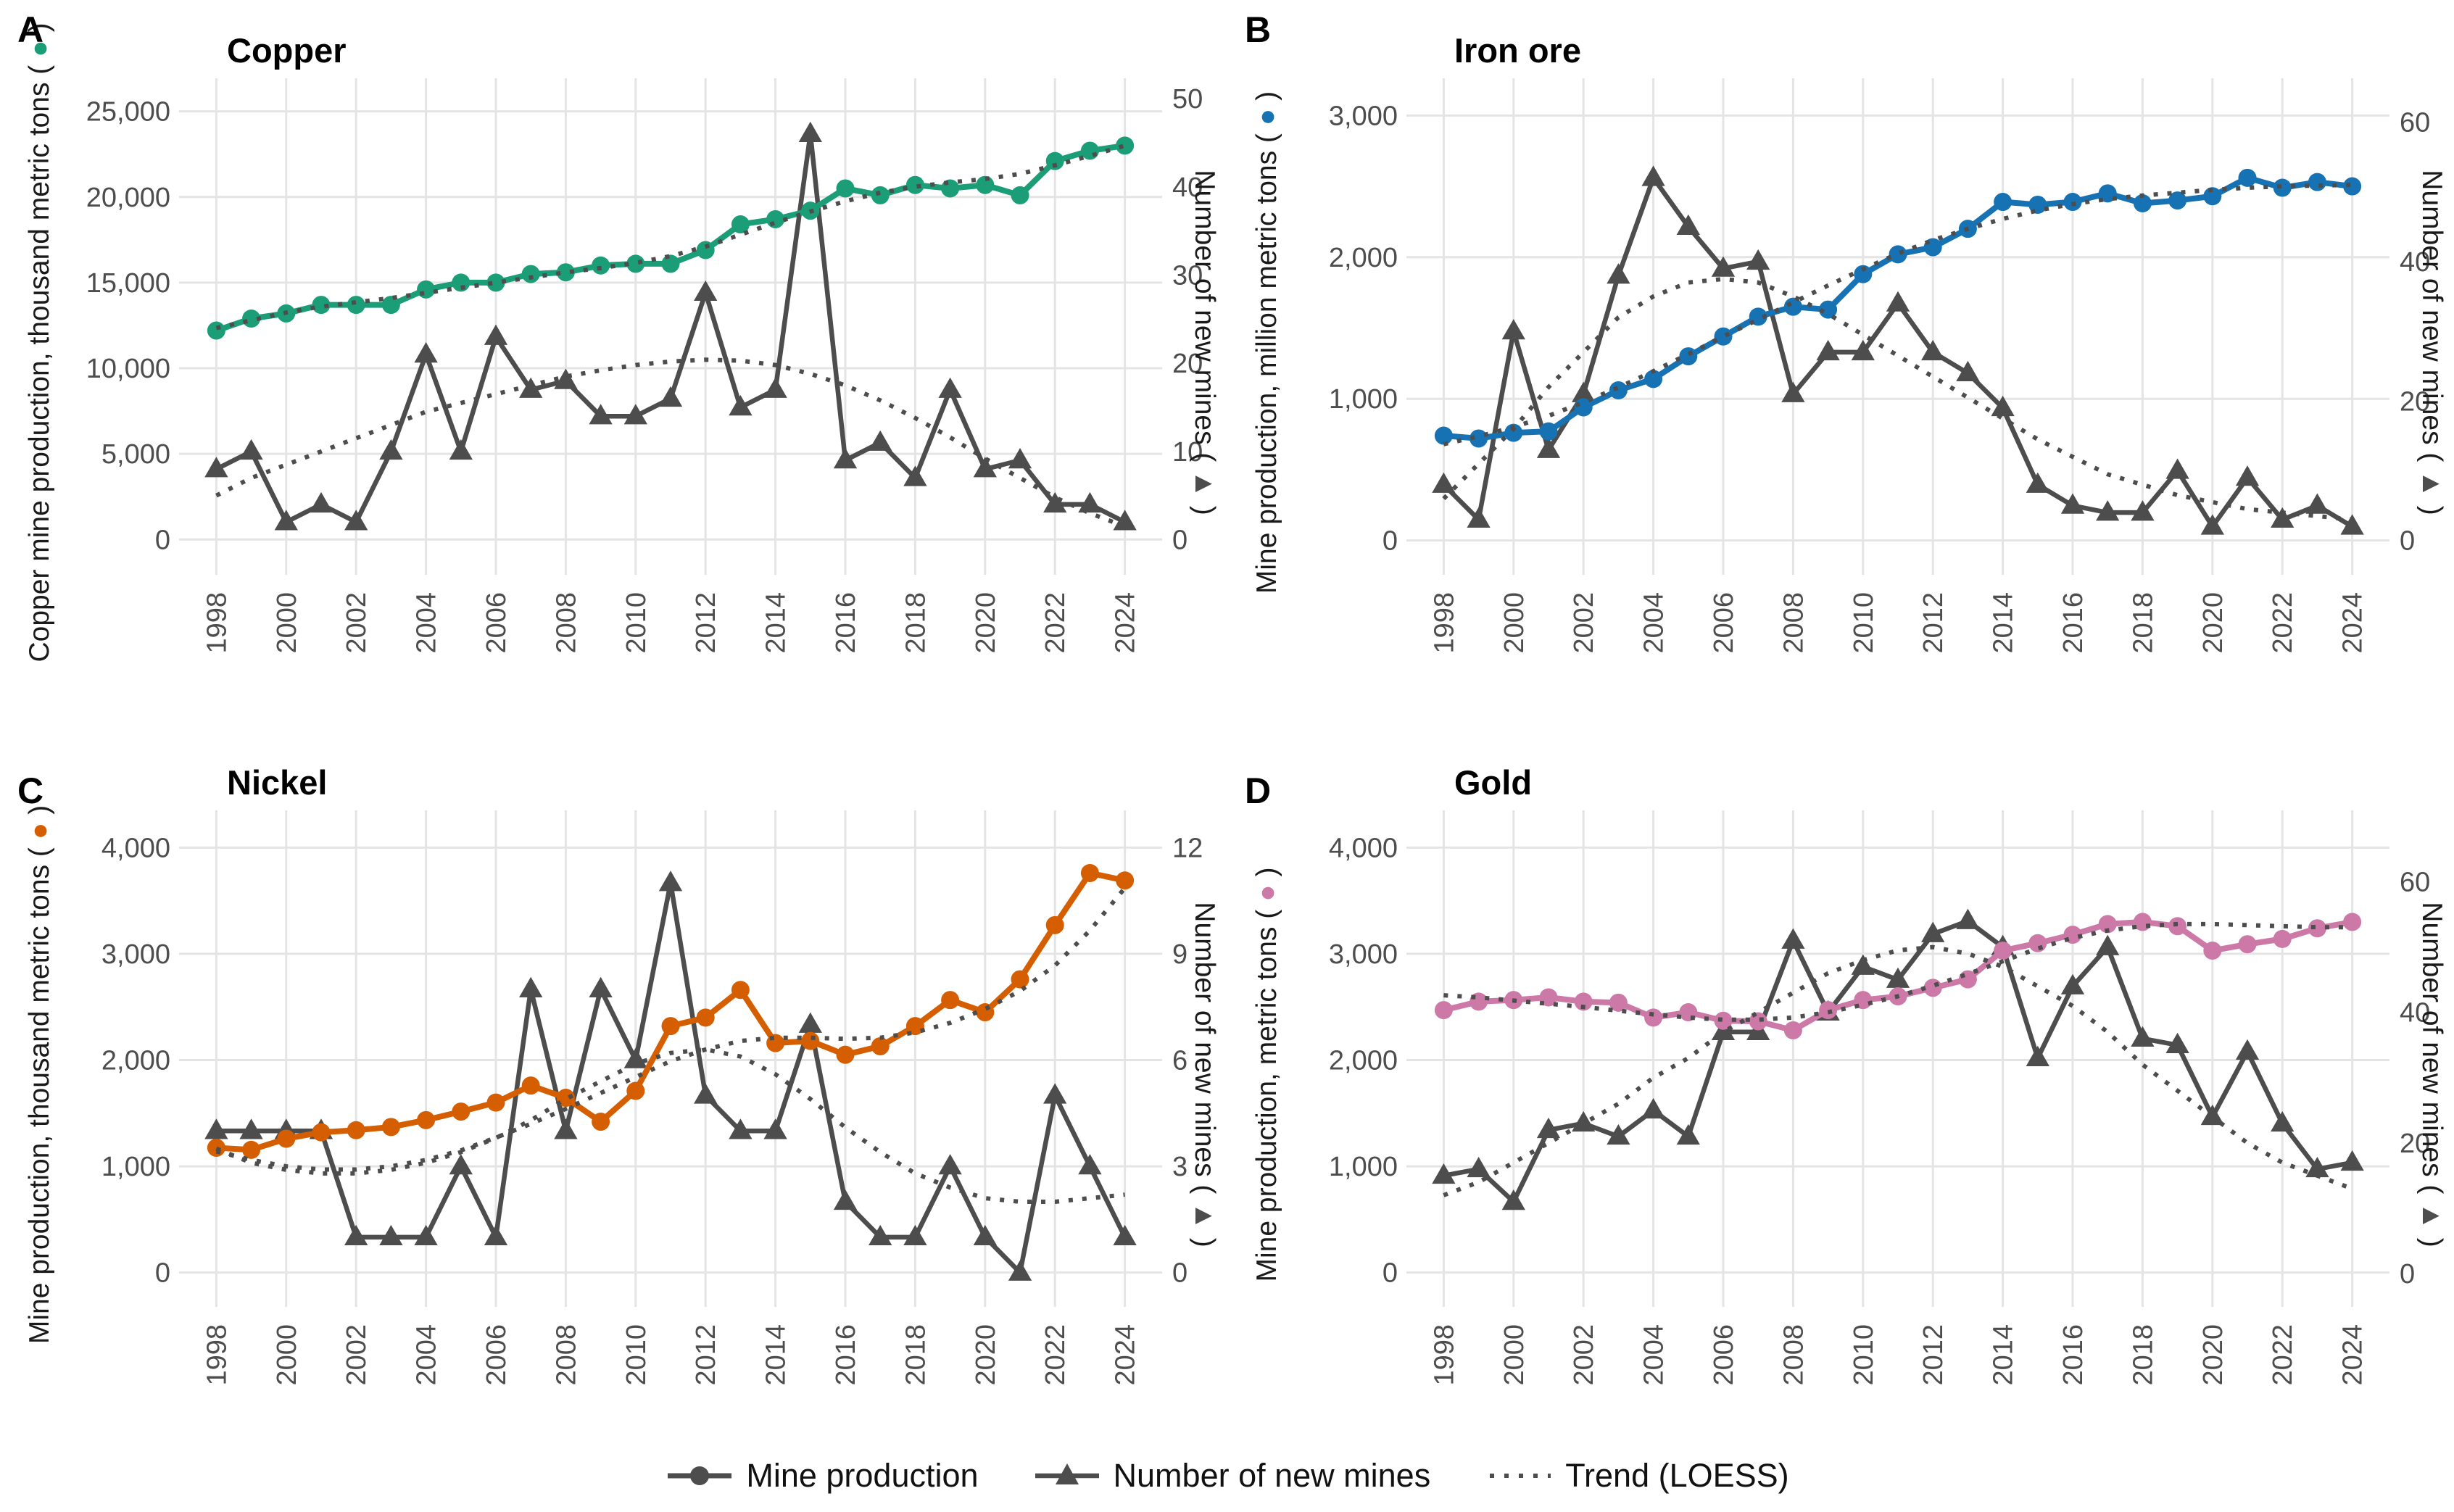  Describe the element at coordinates (1179, 1273) in the screenshot. I see `y-axis-right-tick-label: 0` at that location.